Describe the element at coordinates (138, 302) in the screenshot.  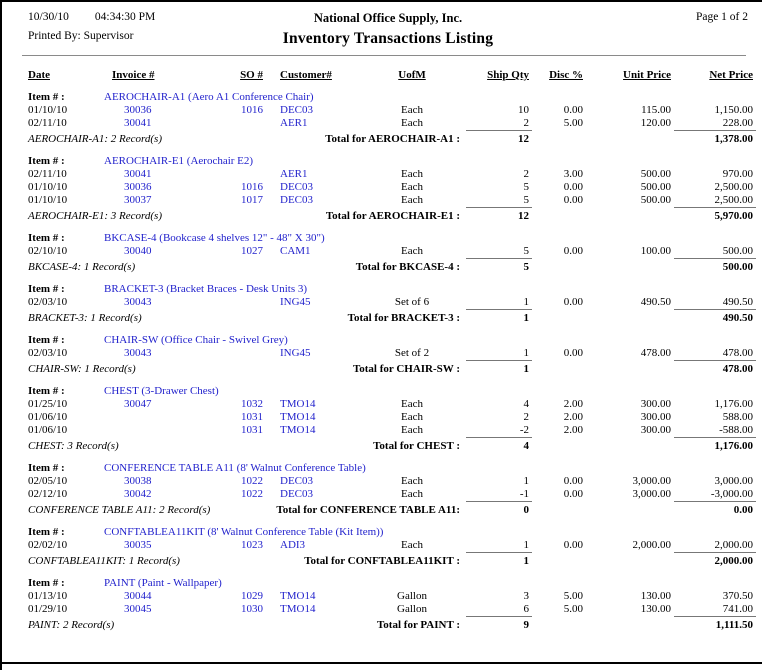
I see `invoice-cell: 30043` at that location.